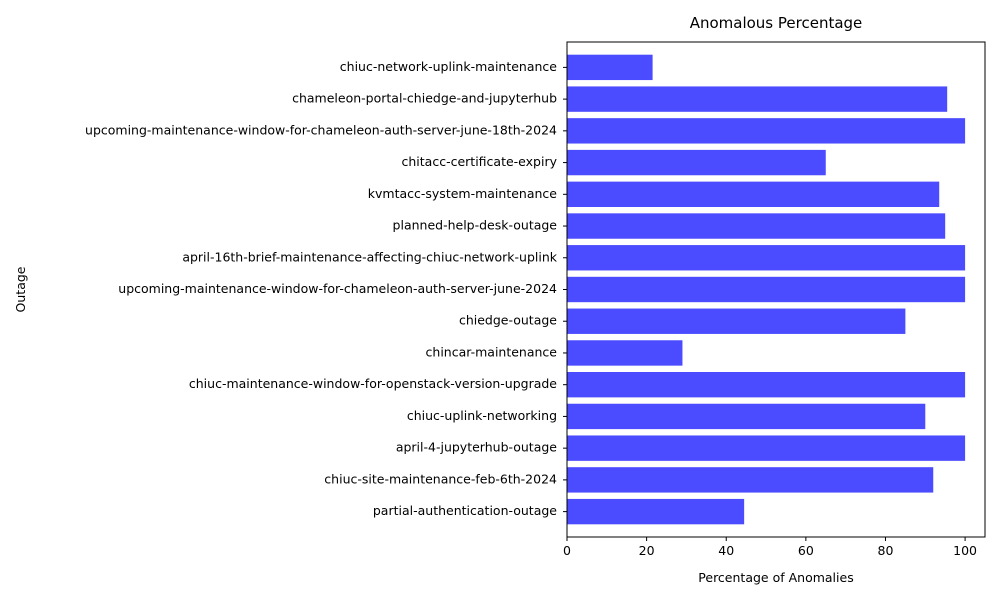 The width and height of the screenshot is (1000, 600). Describe the element at coordinates (766, 258) in the screenshot. I see `bar-april-16th-brief-maintenance-affecting-chiuc-network-uplink` at that location.